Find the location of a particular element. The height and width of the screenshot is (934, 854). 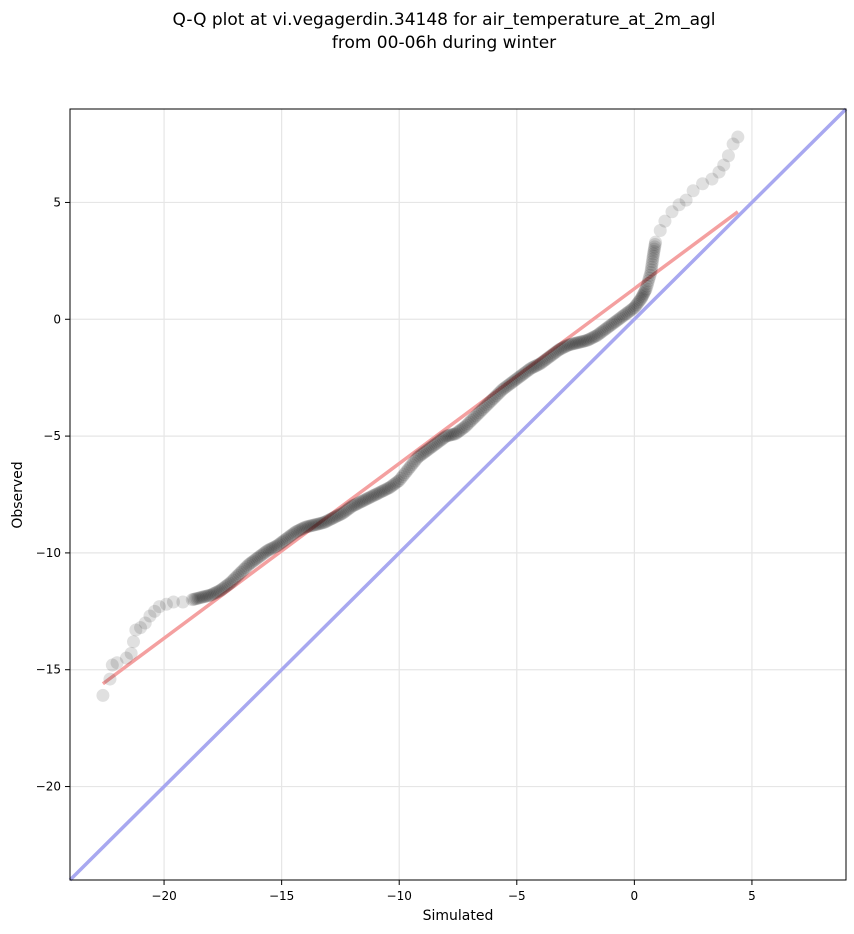

y-tick-label: −10 is located at coordinates (48, 553).